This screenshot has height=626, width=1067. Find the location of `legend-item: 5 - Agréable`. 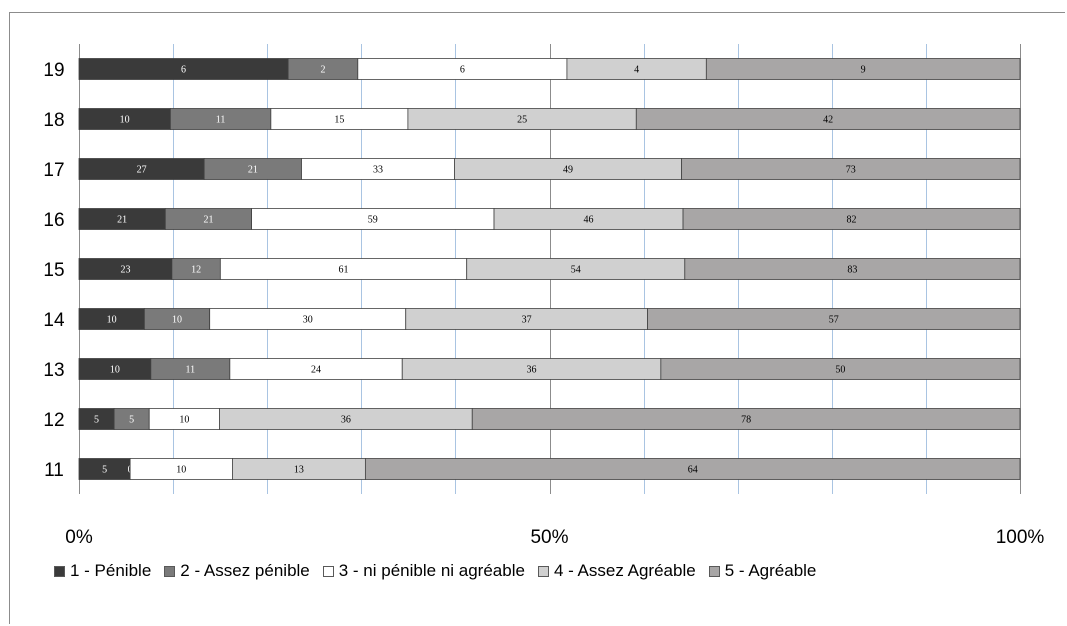

legend-item: 5 - Agréable is located at coordinates (762, 571).